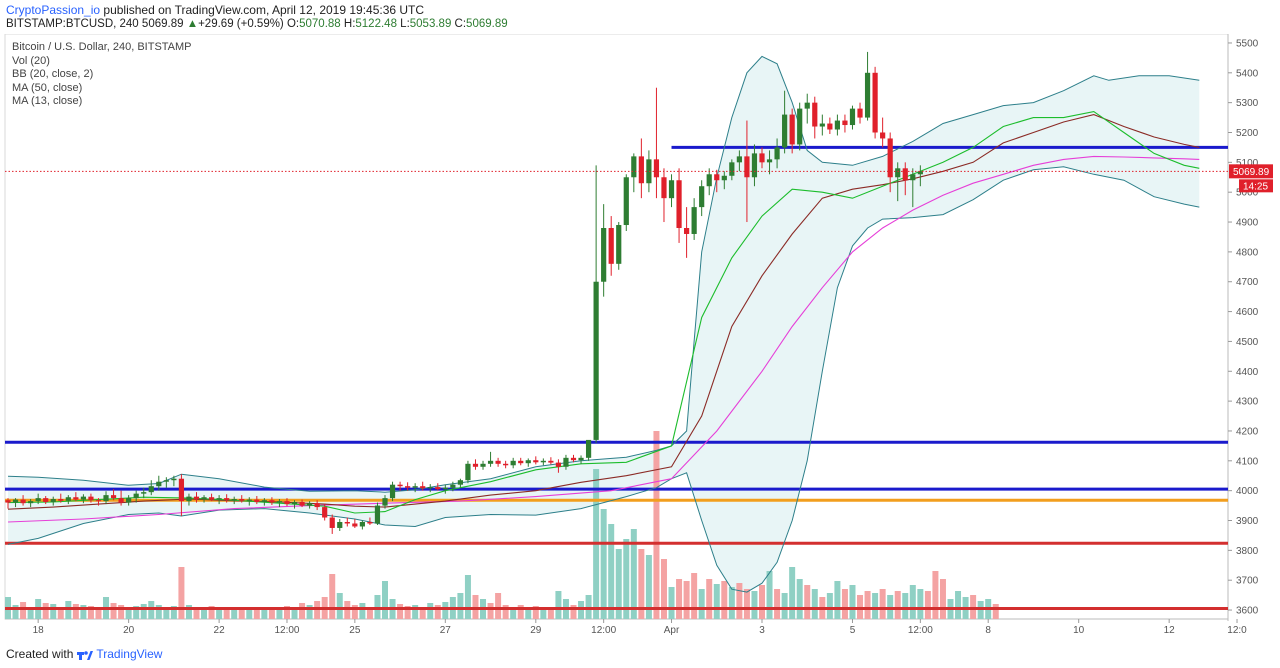 This screenshot has height=668, width=1280. Describe the element at coordinates (405, 24) in the screenshot. I see `low-label: L:` at that location.